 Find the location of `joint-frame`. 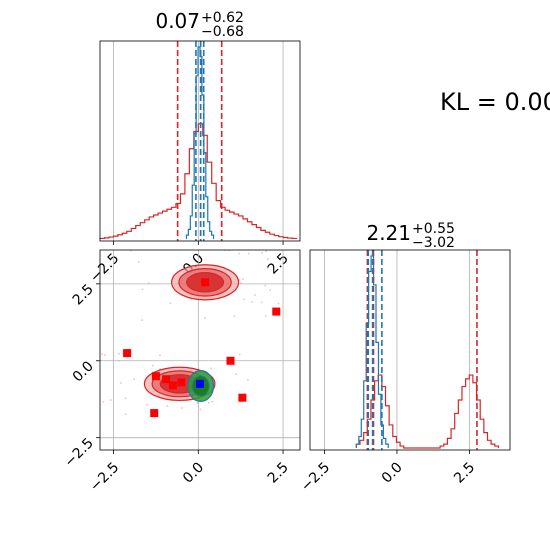

joint-frame is located at coordinates (200, 350).